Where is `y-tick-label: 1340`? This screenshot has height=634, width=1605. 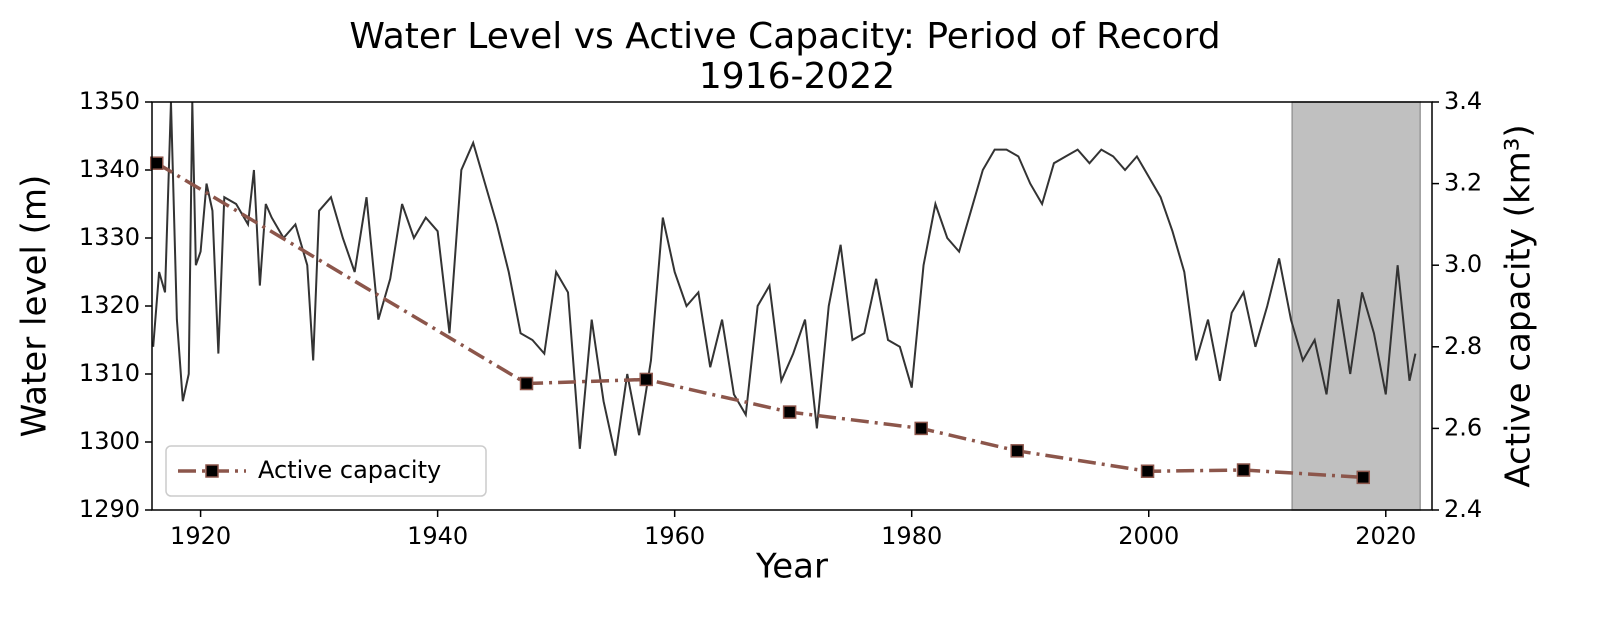
y-tick-label: 1340 is located at coordinates (109, 169).